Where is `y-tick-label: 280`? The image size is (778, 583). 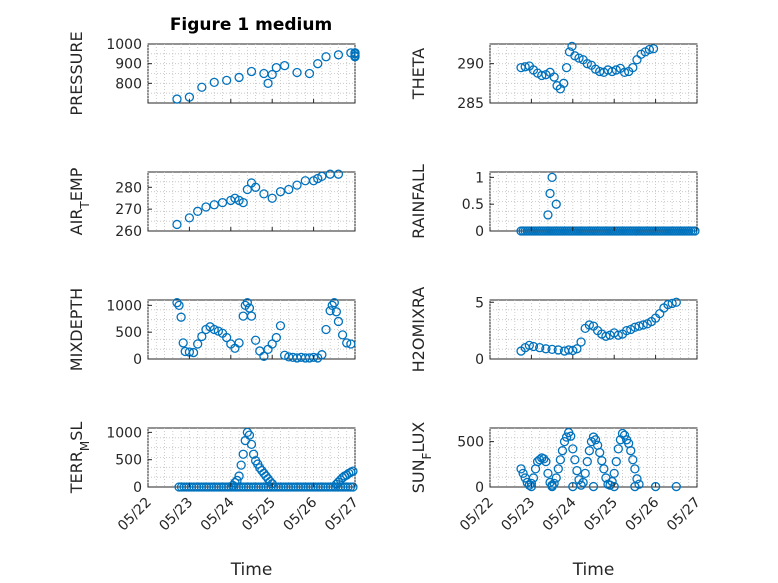
y-tick-label: 280 is located at coordinates (128, 188).